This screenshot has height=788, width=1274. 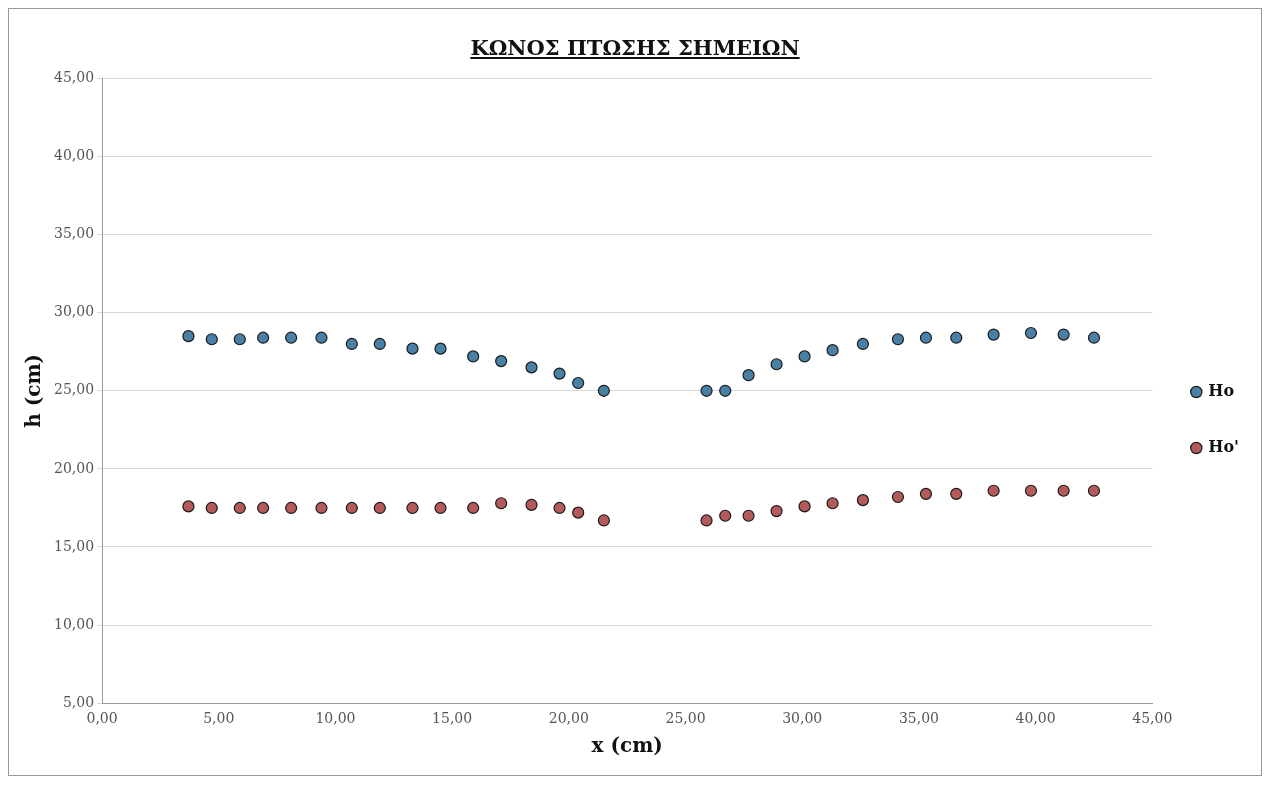 What do you see at coordinates (74, 389) in the screenshot?
I see `y-tick-label: 25,00` at bounding box center [74, 389].